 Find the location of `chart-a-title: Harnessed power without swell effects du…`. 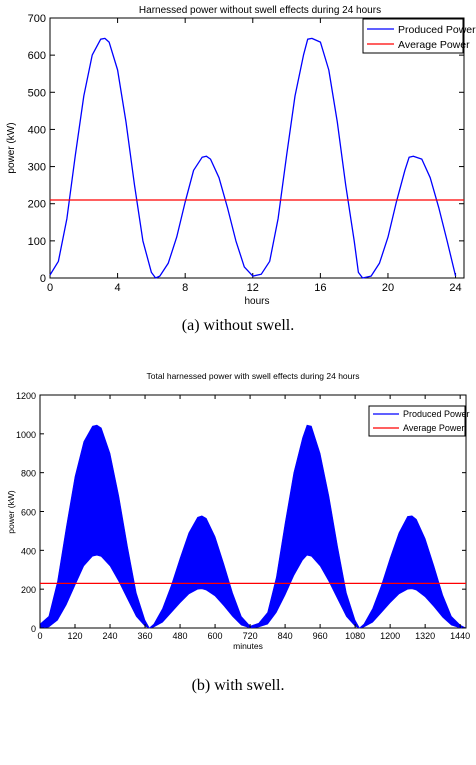

chart-a-title: Harnessed power without swell effects du… is located at coordinates (260, 10).